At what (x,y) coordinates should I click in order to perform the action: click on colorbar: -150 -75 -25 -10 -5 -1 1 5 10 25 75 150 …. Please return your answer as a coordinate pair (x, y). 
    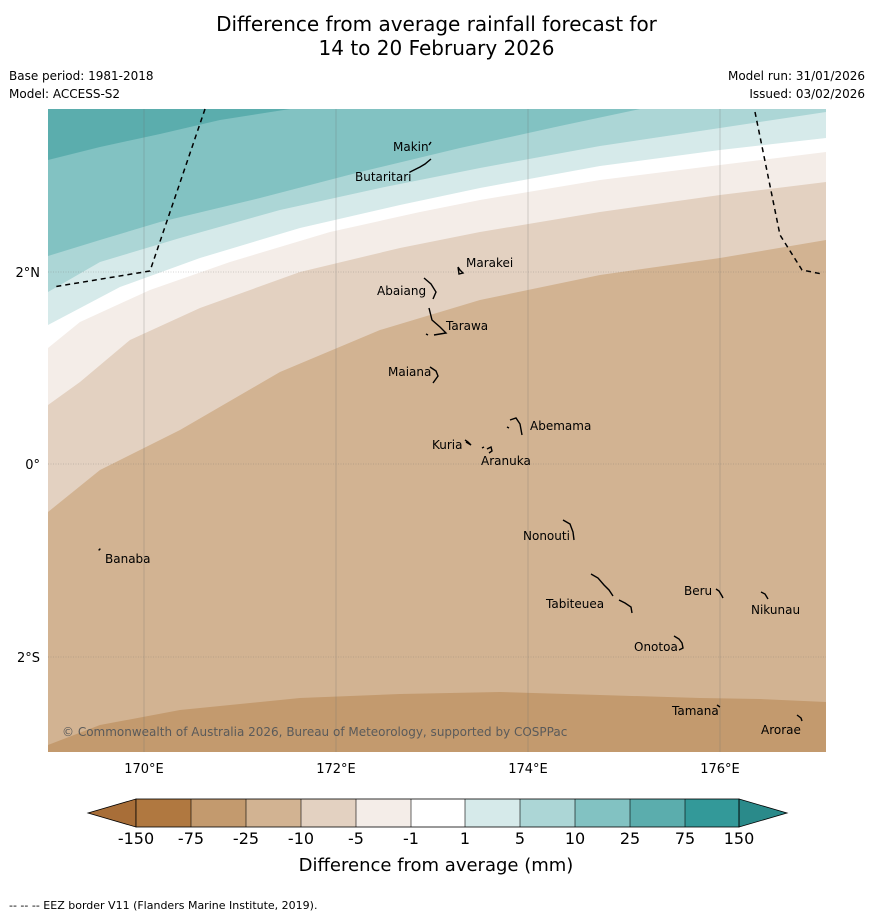
    Looking at the image, I should click on (437, 837).